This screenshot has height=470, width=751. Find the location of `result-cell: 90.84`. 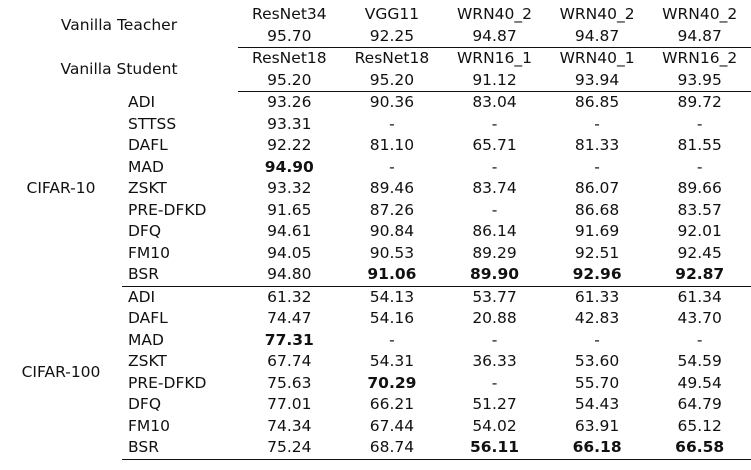

result-cell: 90.84 is located at coordinates (392, 231).